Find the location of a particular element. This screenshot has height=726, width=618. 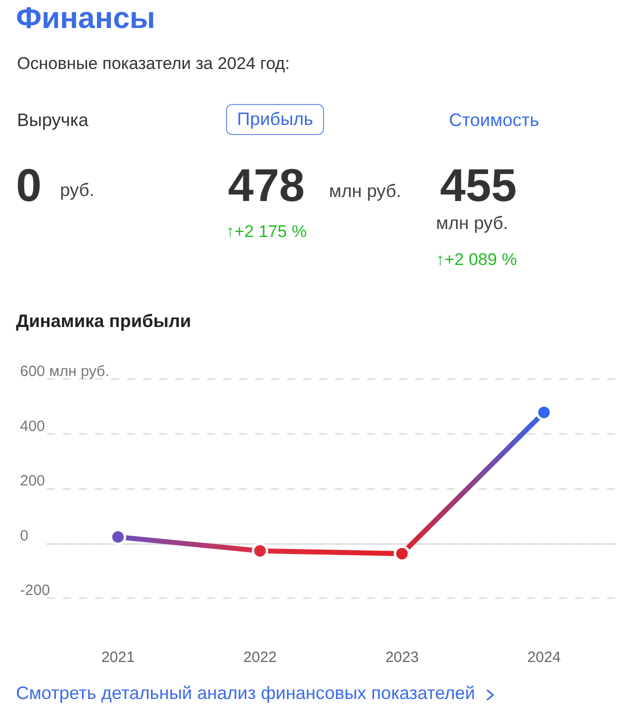

y-tick-label: 600 млн руб. is located at coordinates (65, 371).